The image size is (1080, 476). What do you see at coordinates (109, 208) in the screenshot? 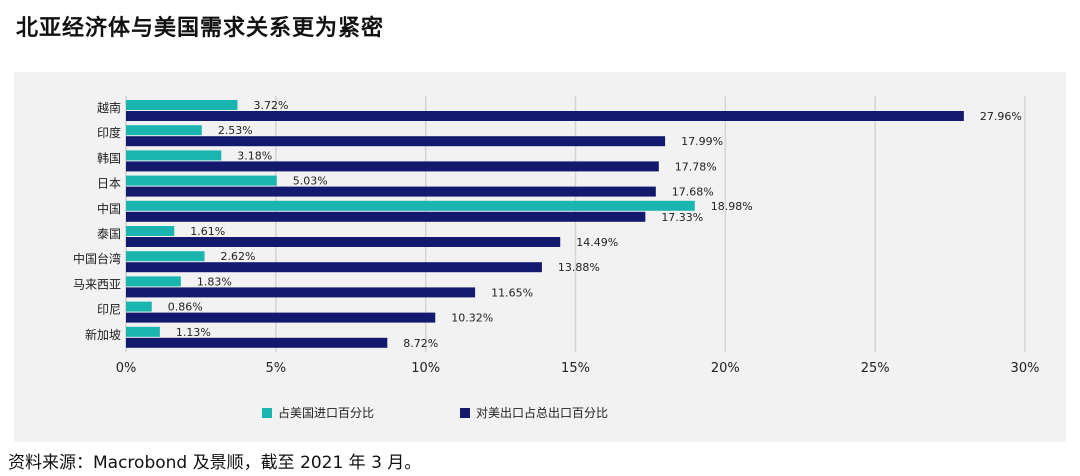
I see `category-label: 中国` at bounding box center [109, 208].